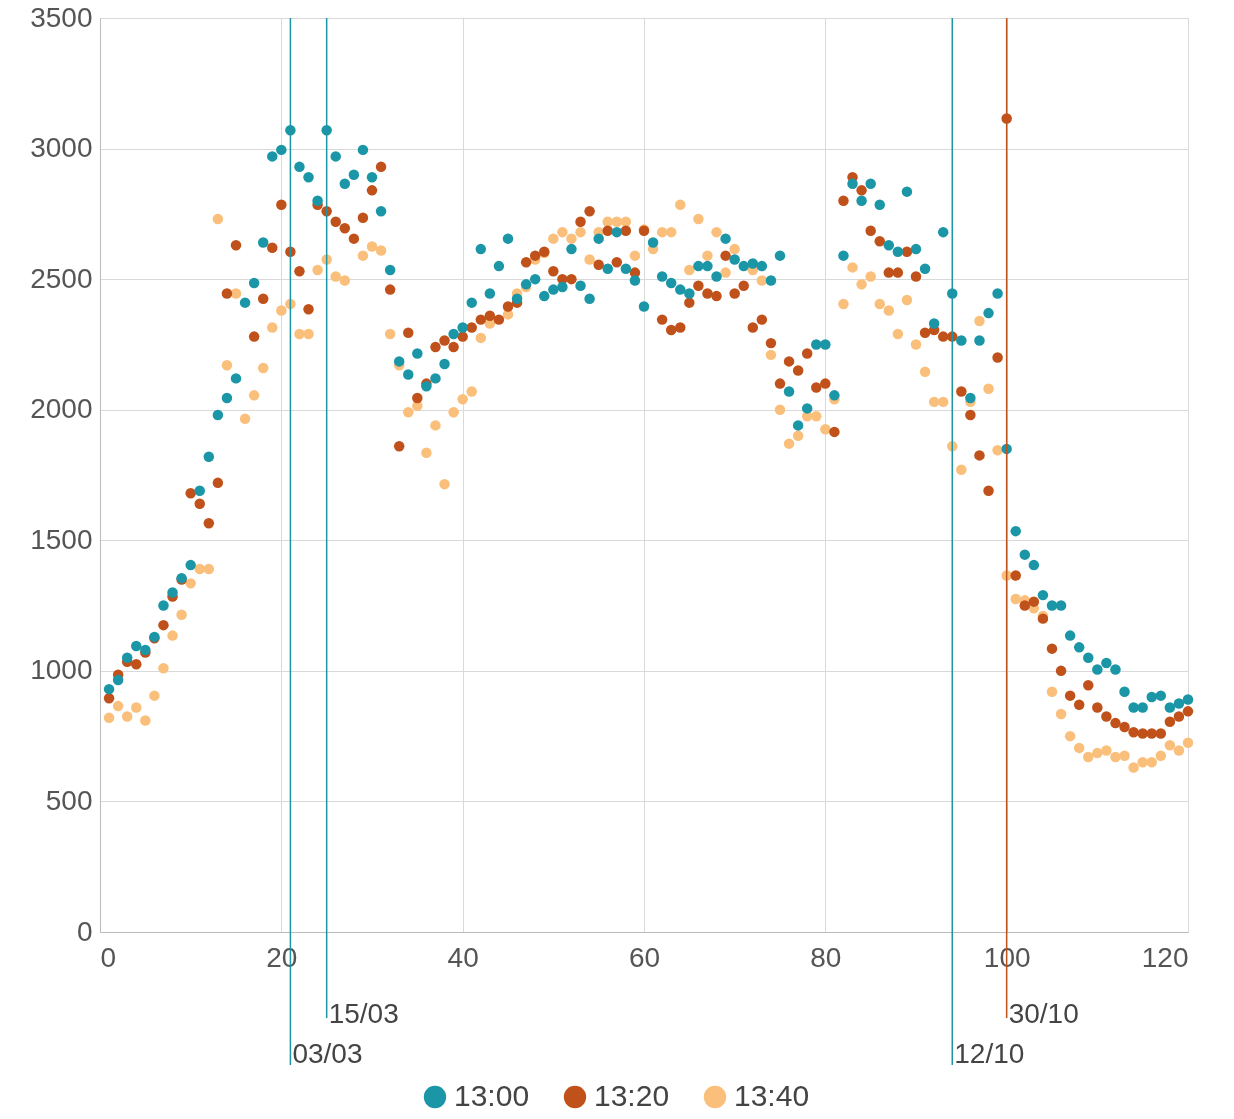 This screenshot has width=1234, height=1119. I want to click on y-tick-label: 2500, so click(61, 278).